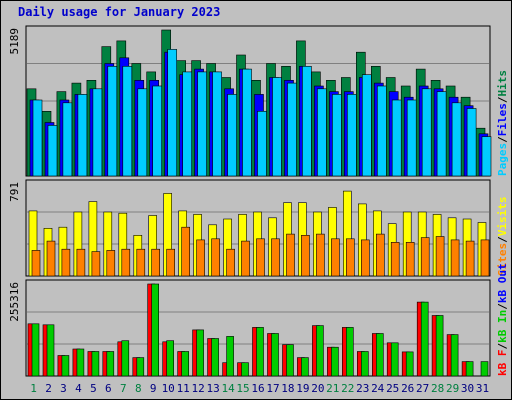 The width and height of the screenshot is (512, 400). I want to click on x-tick-label-5: 5, so click(93, 388).